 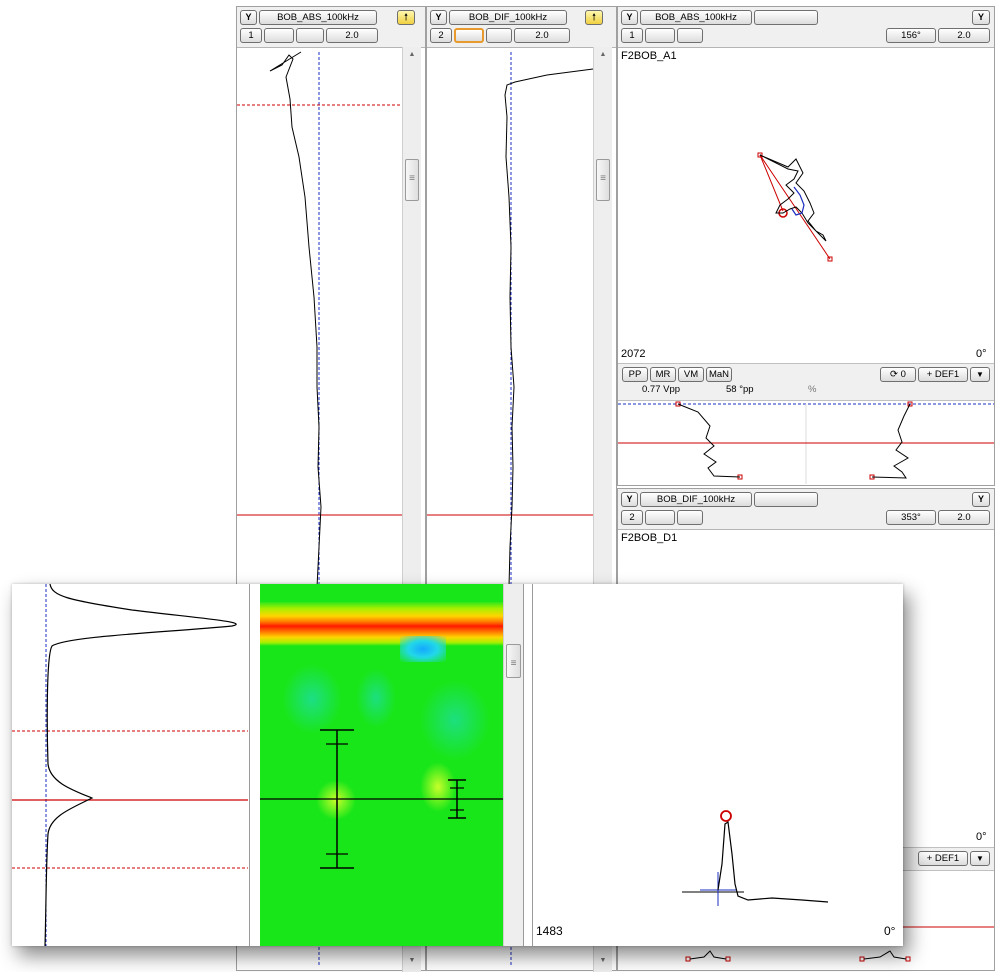 What do you see at coordinates (336, 800) in the screenshot?
I see `cscan-blob-yellow` at bounding box center [336, 800].